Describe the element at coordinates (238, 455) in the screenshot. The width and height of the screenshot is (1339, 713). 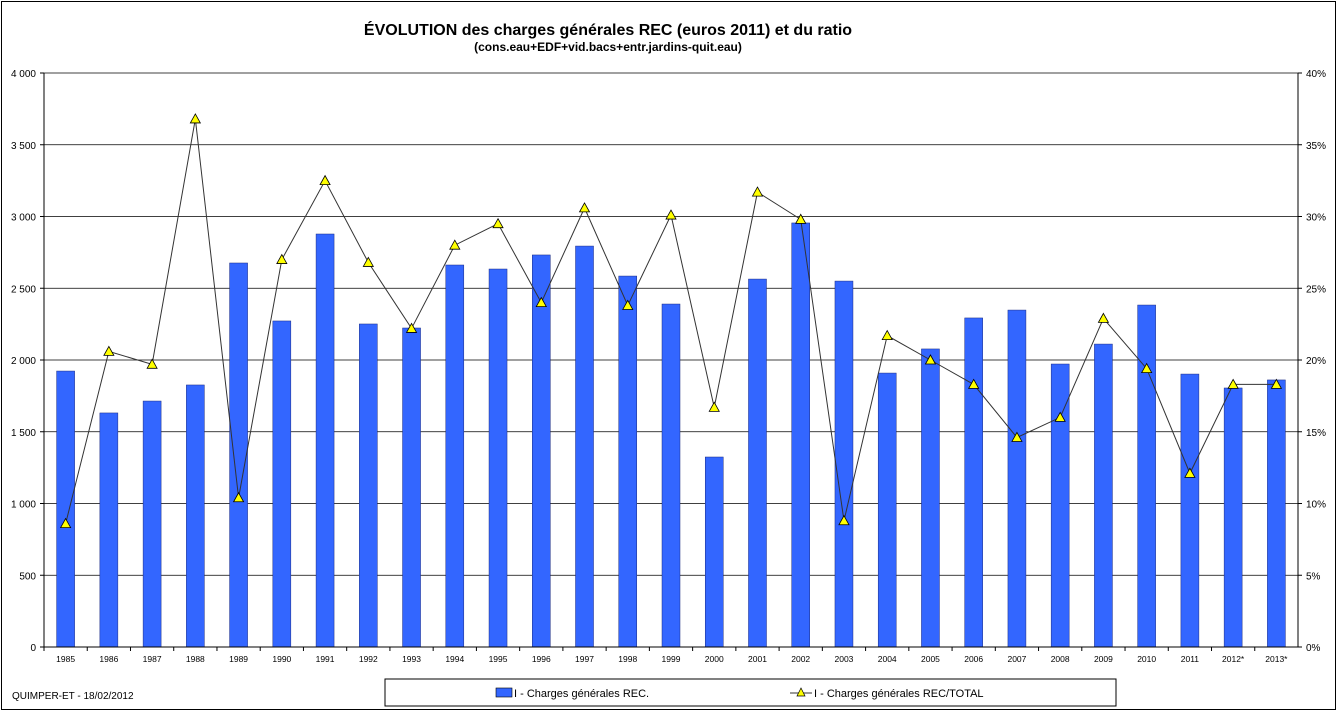
I see `bar-1989` at that location.